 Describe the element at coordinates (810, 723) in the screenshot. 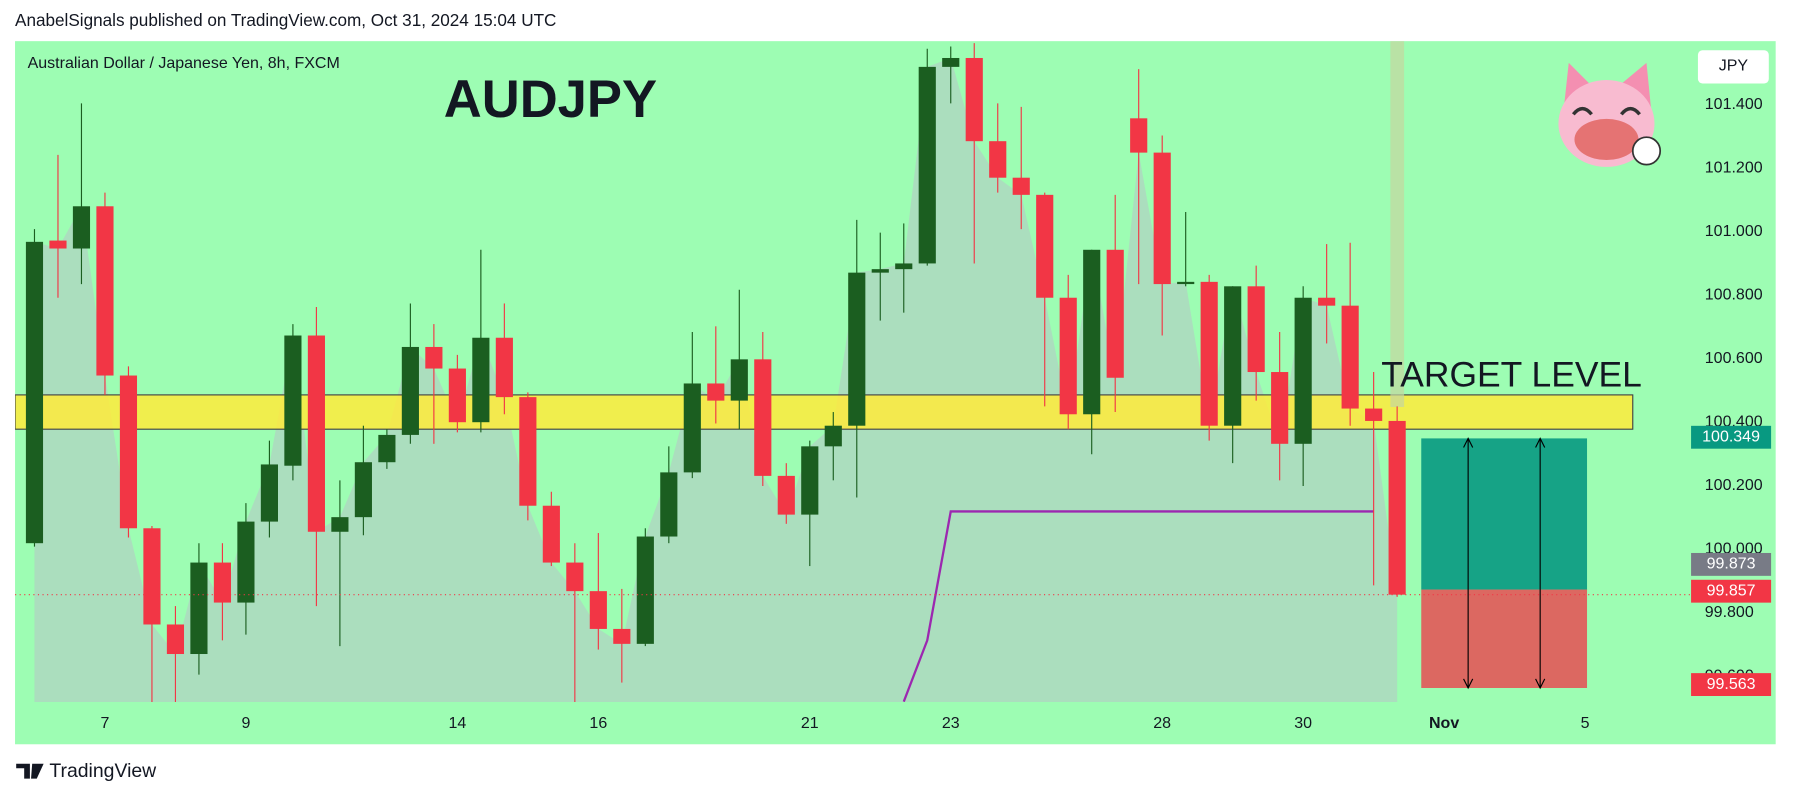

I see `x-tick-label: 21` at that location.